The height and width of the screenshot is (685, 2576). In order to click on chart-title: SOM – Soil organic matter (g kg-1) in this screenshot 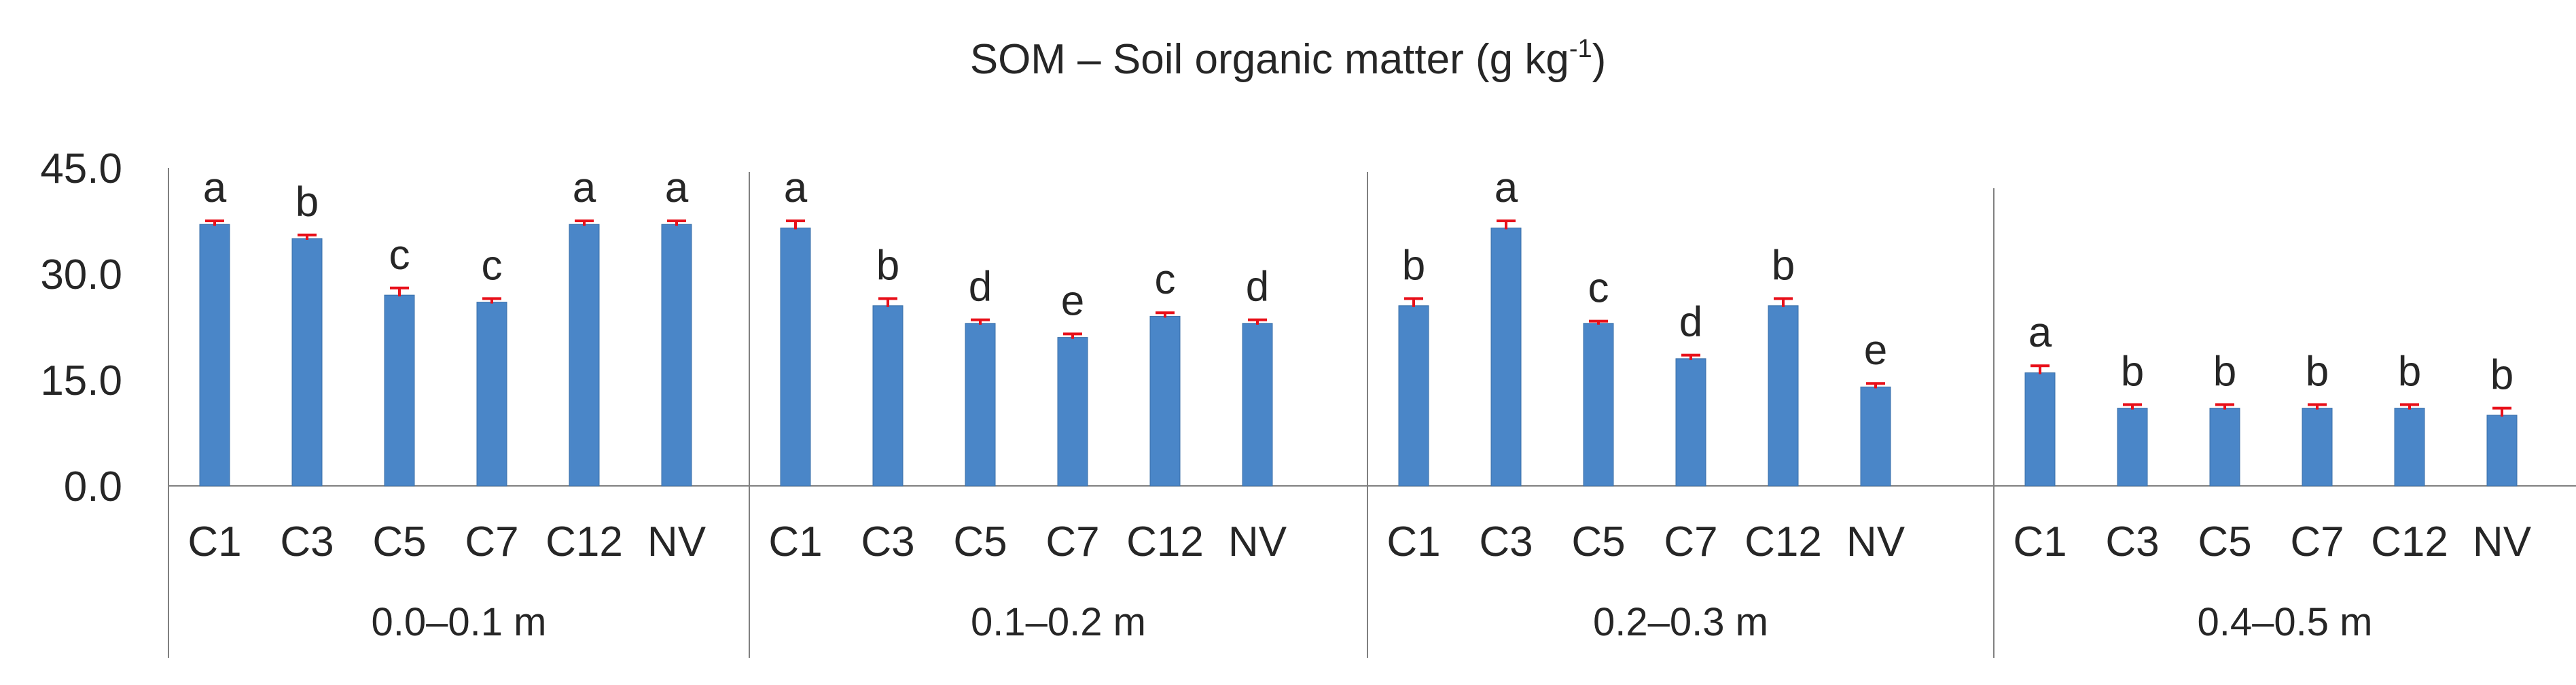, I will do `click(1288, 59)`.